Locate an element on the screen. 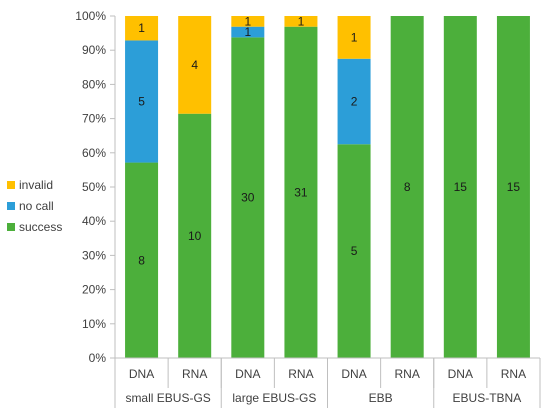 The height and width of the screenshot is (410, 550). data-label: 2 is located at coordinates (354, 102).